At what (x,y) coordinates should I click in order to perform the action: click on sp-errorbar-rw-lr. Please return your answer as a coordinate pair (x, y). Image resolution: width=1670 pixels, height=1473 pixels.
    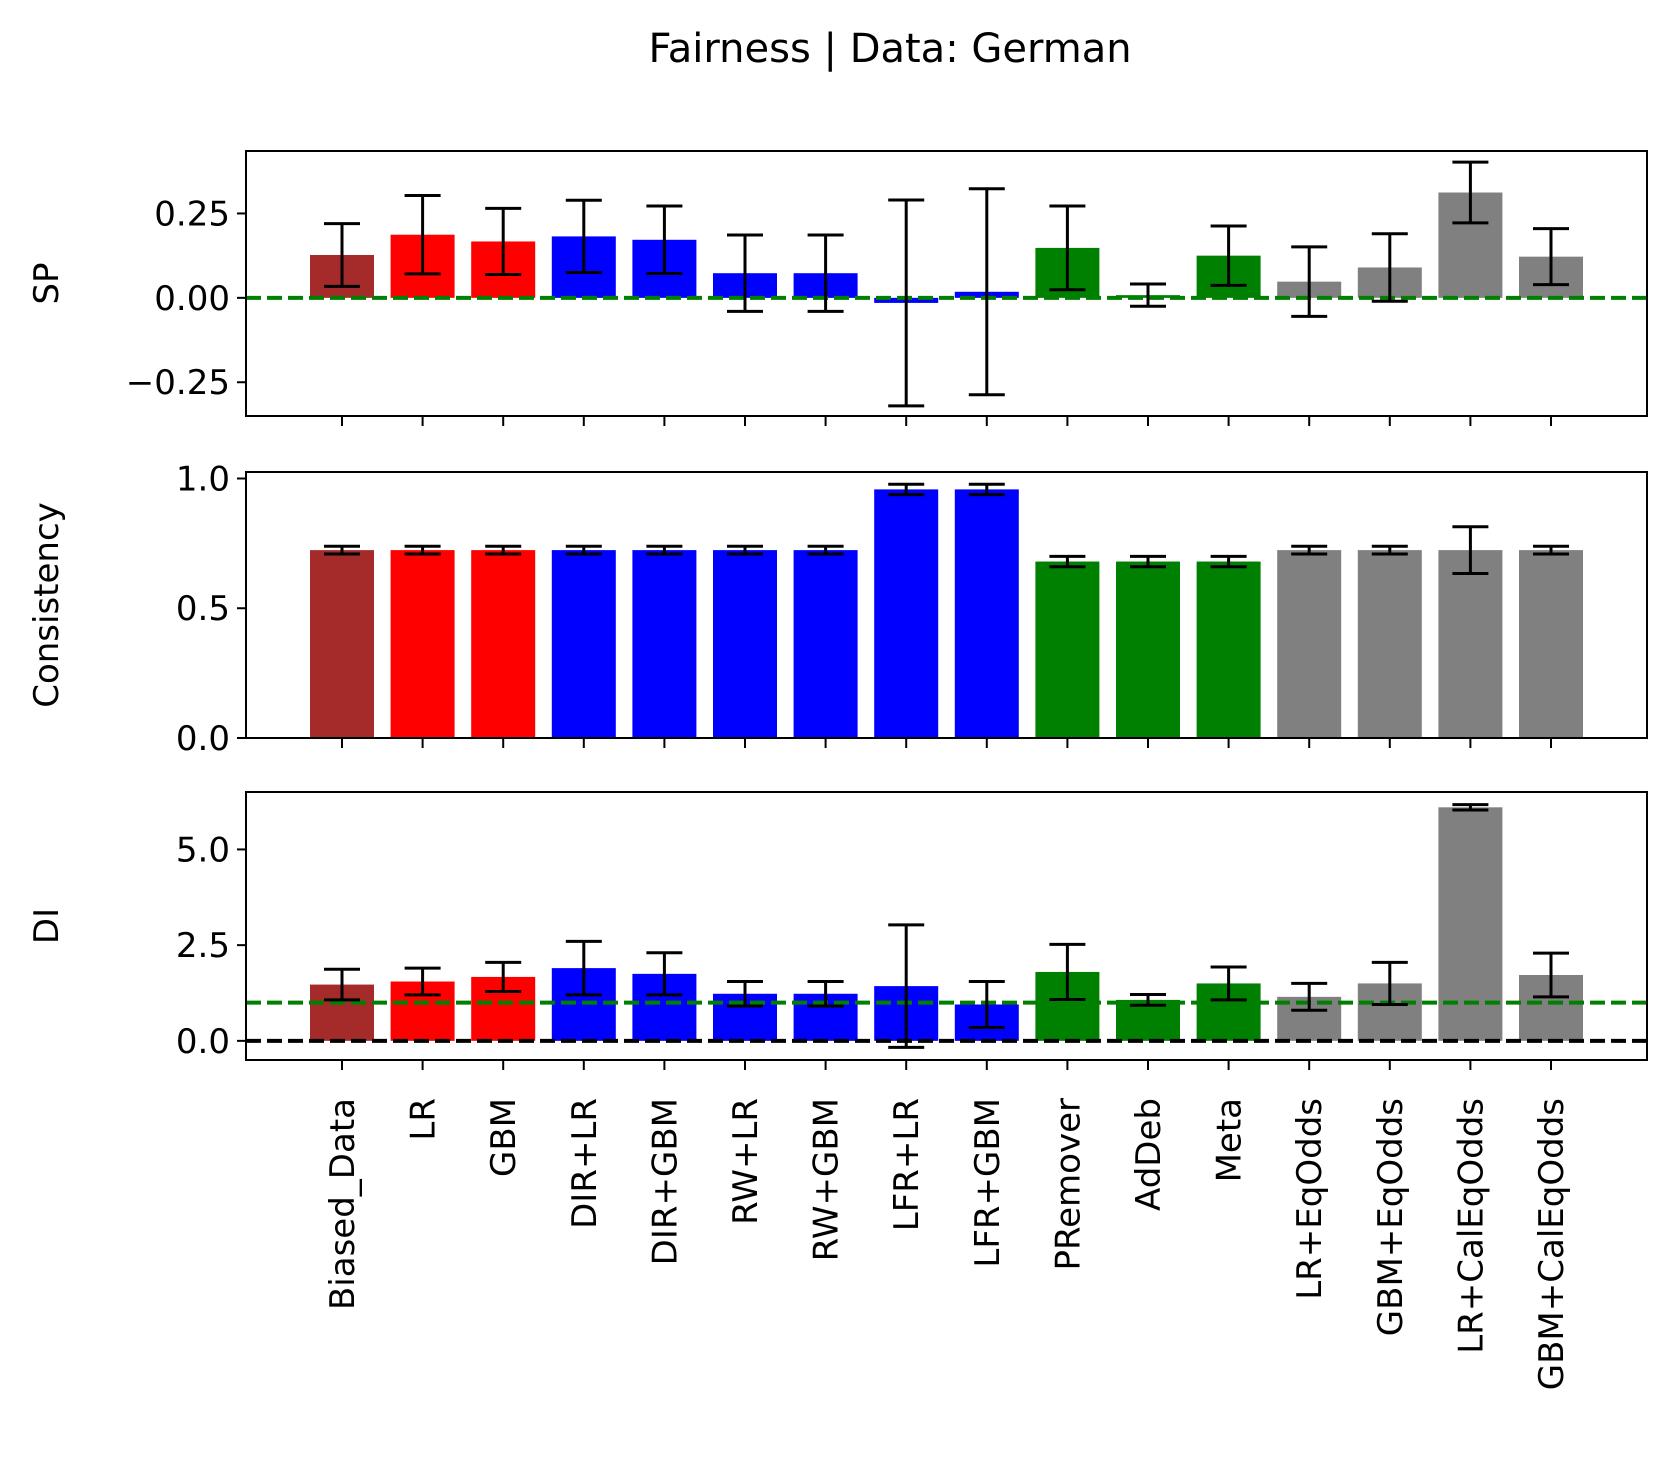
    Looking at the image, I should click on (745, 273).